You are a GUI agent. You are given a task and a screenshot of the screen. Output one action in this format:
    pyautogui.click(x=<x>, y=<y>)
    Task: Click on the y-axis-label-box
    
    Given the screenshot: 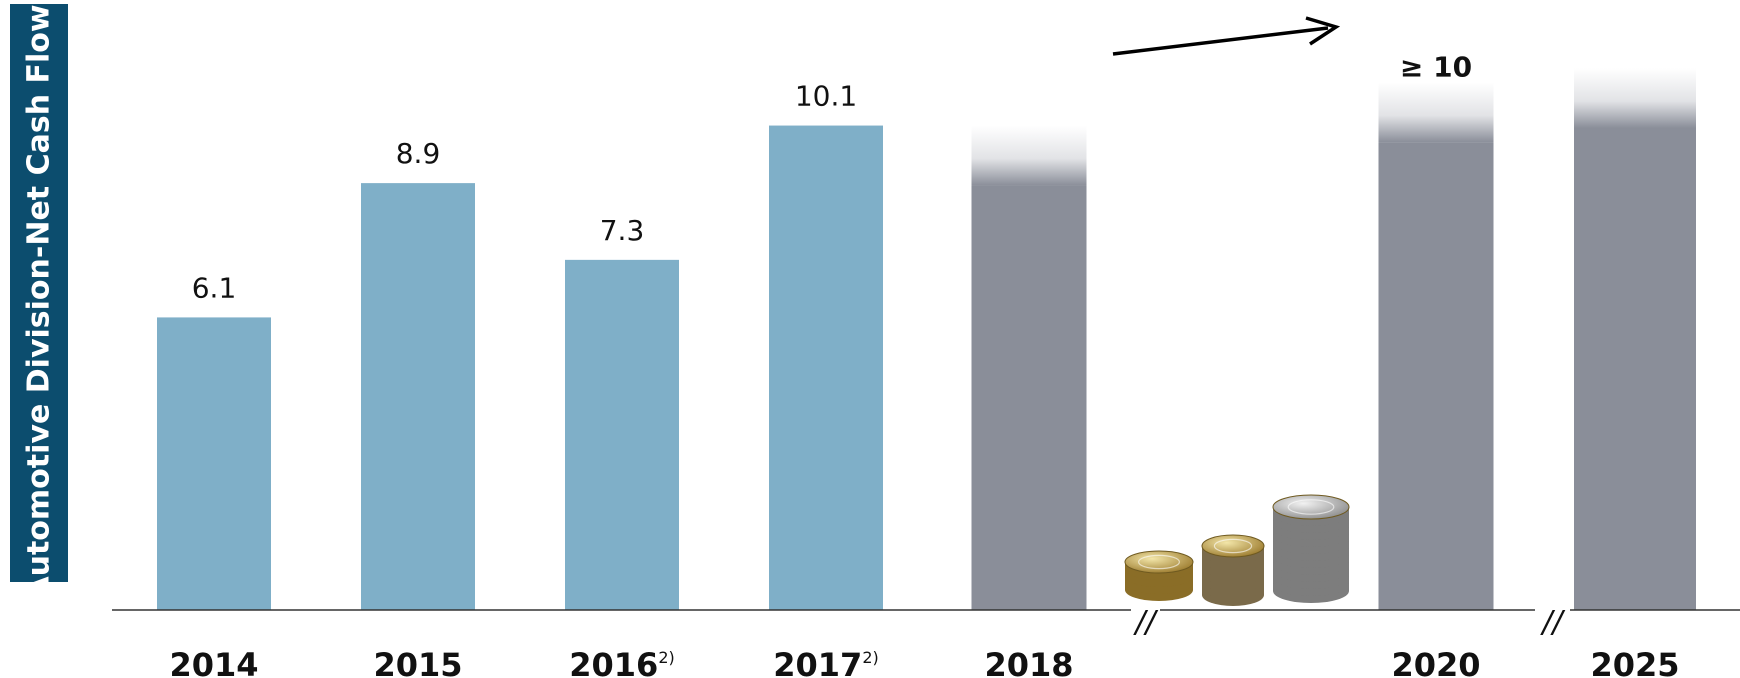 What is the action you would take?
    pyautogui.click(x=39, y=293)
    